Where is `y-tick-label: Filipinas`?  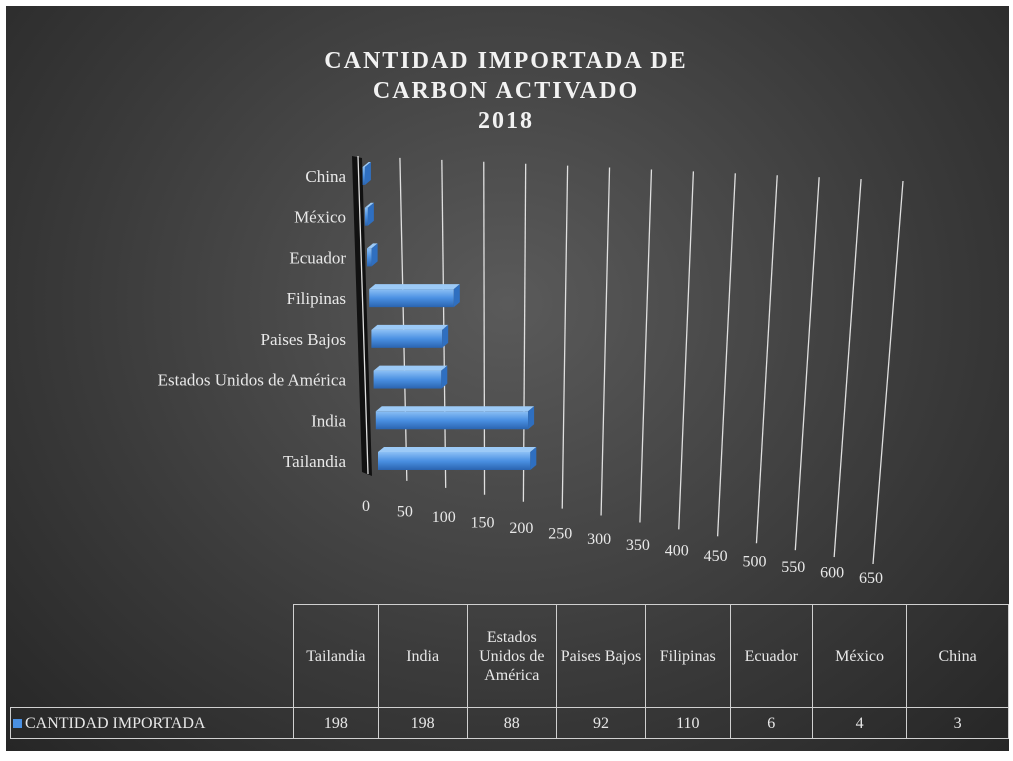
y-tick-label: Filipinas is located at coordinates (316, 298).